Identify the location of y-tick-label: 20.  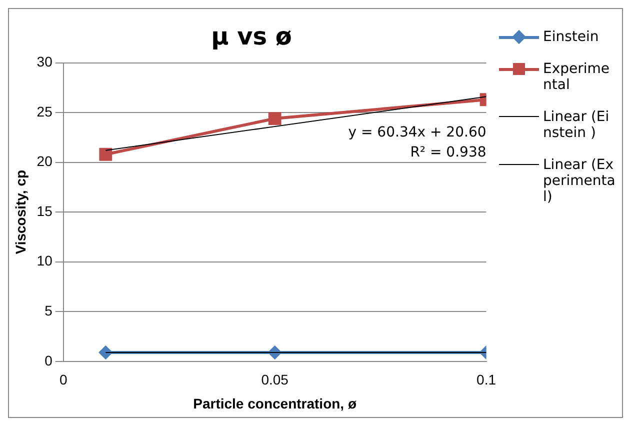
(44, 161).